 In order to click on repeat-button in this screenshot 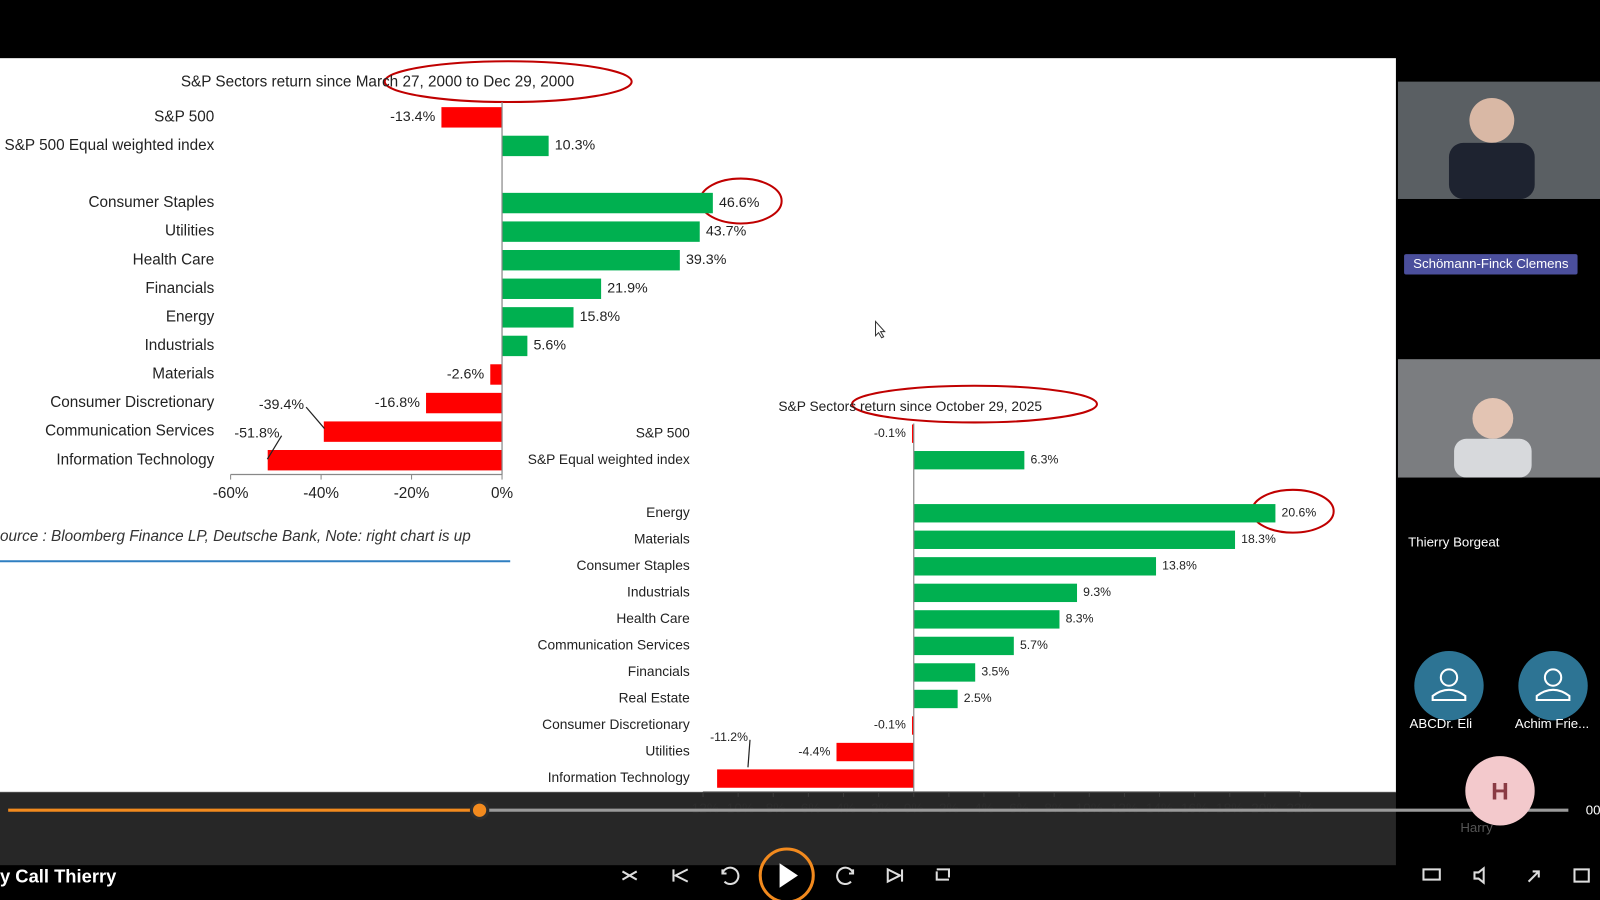, I will do `click(942, 874)`.